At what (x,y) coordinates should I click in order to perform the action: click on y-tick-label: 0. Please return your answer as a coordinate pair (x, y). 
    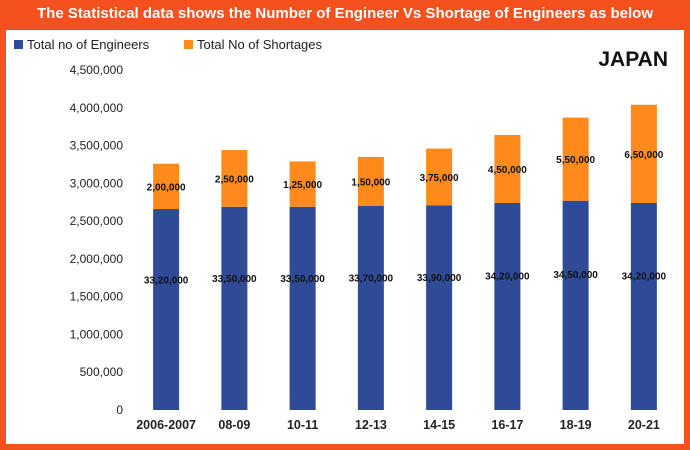
    Looking at the image, I should click on (119, 410).